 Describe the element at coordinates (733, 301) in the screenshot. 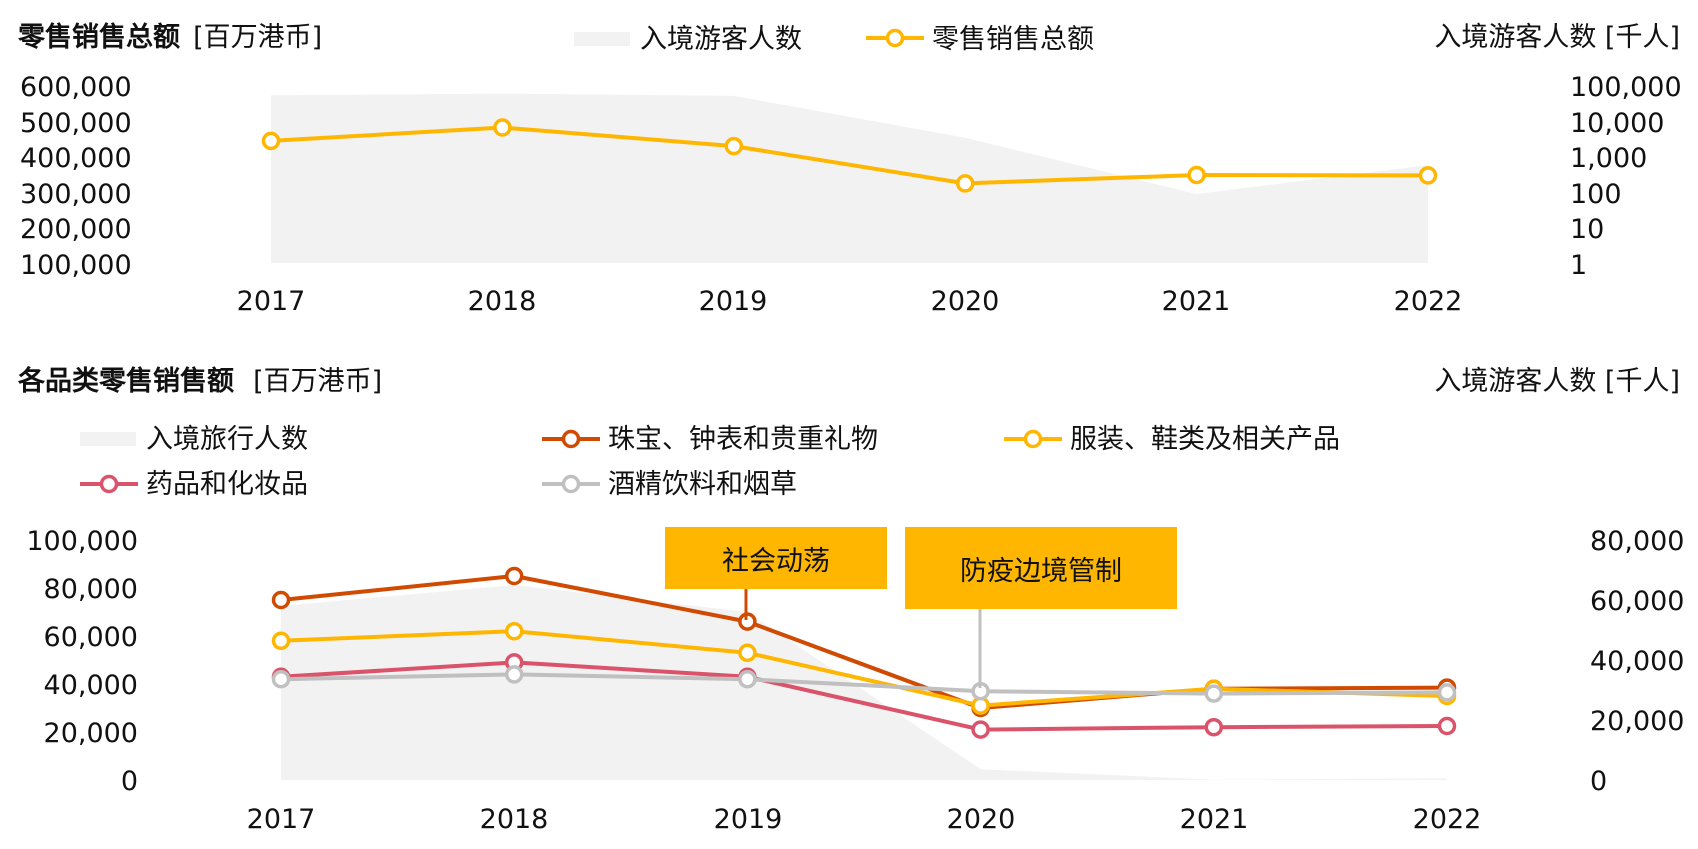

I see `top-xtick: 2019` at that location.